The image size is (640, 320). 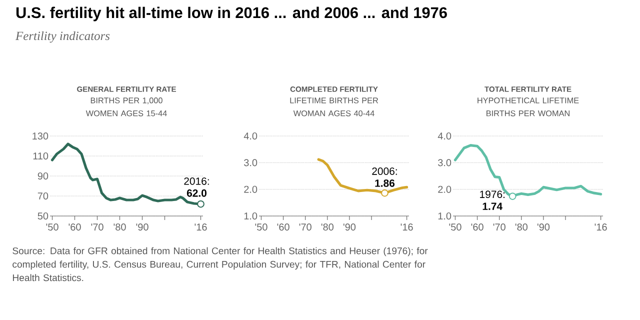 What do you see at coordinates (334, 107) in the screenshot?
I see `chart-subtitle: LIFETIME BIRTHS PER WOMAN AGES 40-44` at bounding box center [334, 107].